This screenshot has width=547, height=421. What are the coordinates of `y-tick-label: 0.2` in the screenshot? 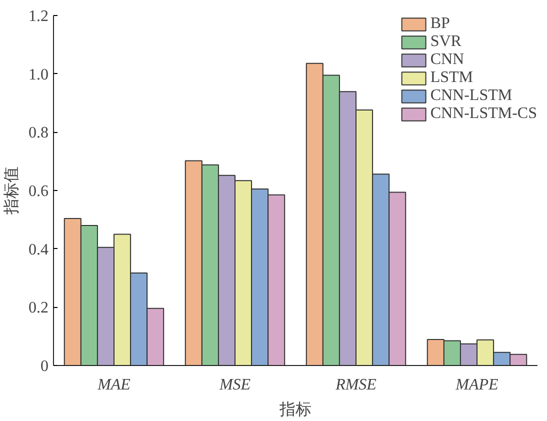 It's located at (38, 308).